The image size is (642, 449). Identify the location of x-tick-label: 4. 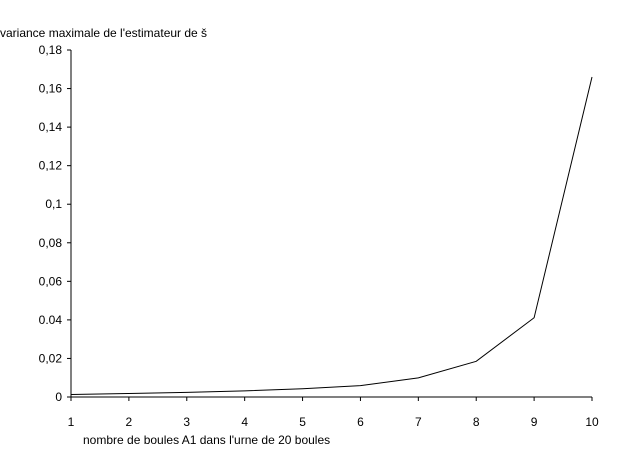
(244, 422).